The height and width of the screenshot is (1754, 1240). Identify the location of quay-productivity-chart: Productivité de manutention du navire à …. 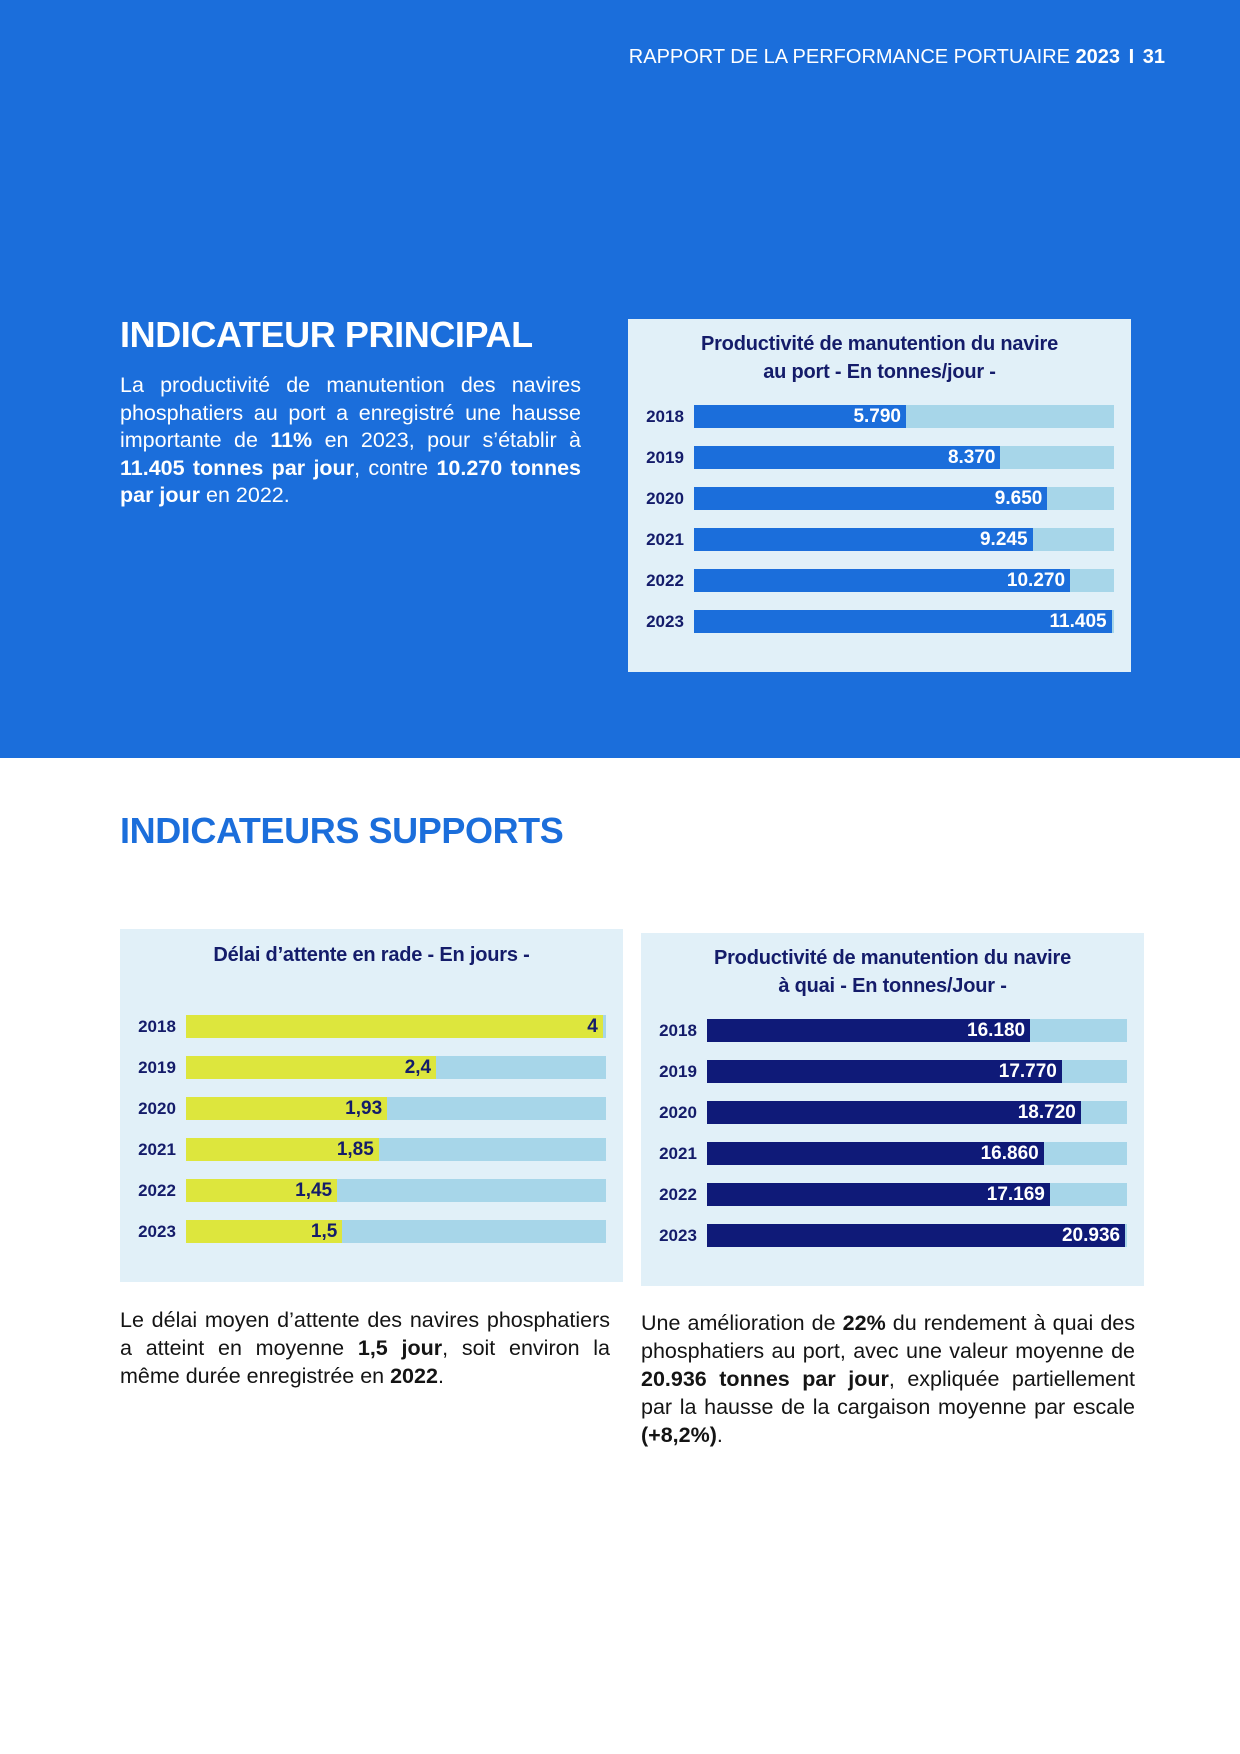
(892, 1109).